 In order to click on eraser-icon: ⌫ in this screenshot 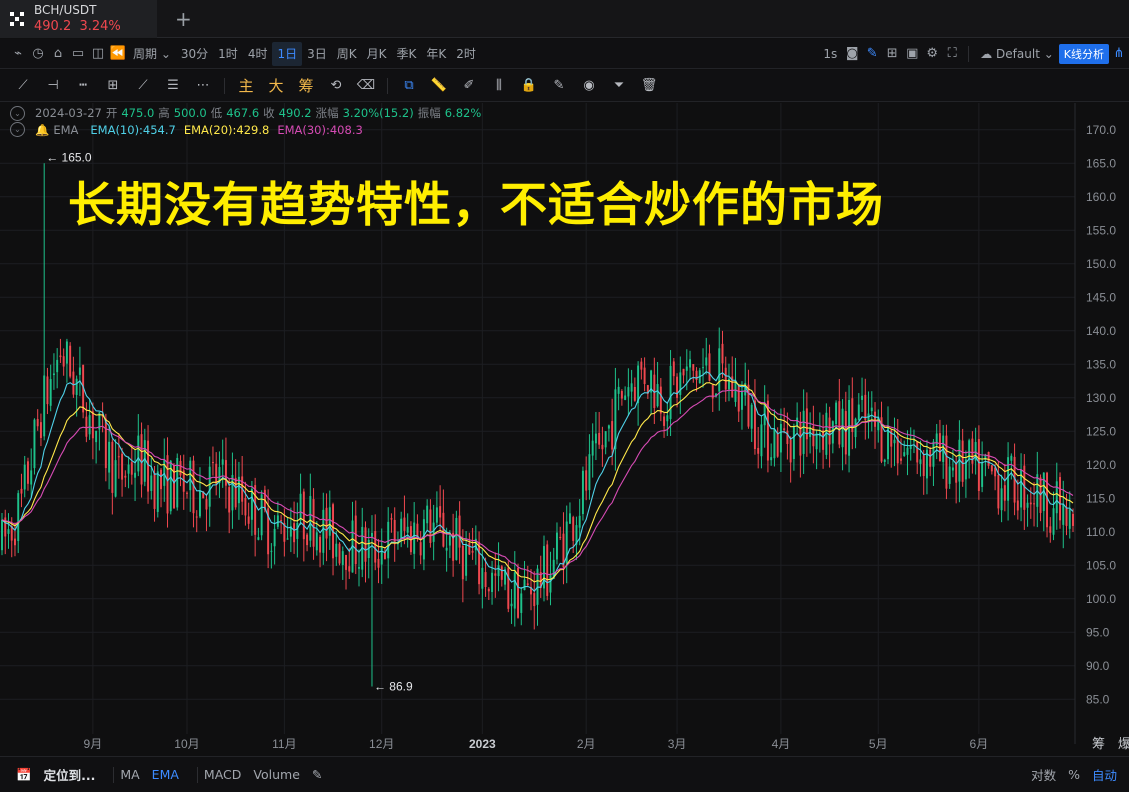, I will do `click(366, 85)`.